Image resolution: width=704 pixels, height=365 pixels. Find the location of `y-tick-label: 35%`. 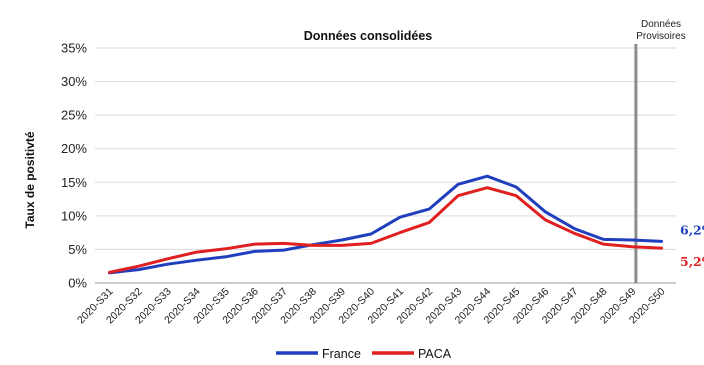

y-tick-label: 35% is located at coordinates (74, 48).